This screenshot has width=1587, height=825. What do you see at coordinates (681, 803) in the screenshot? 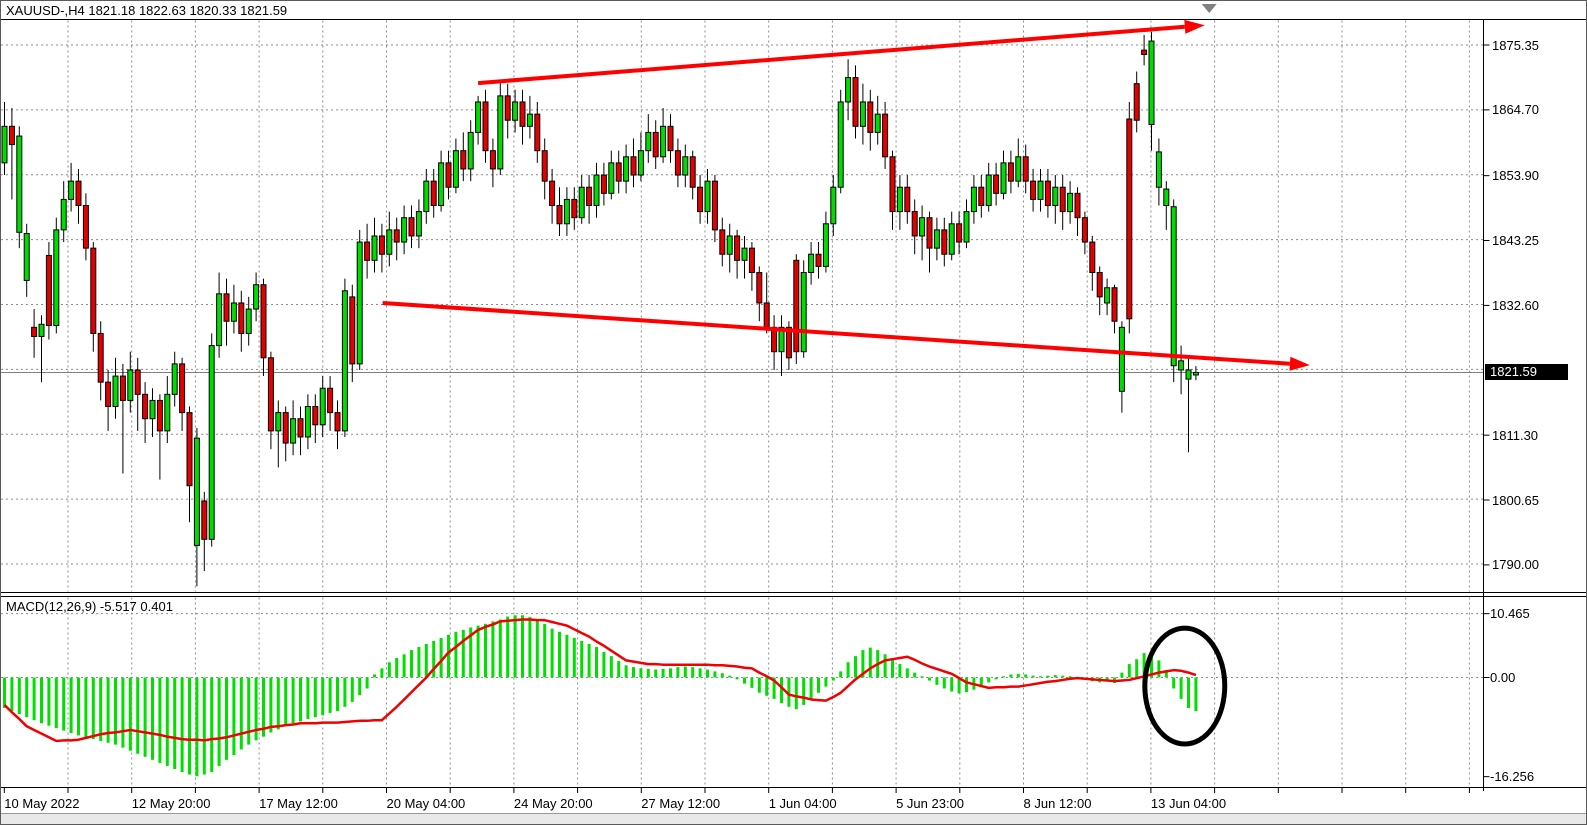
I see `time-axis-label: 27 May 12:00` at bounding box center [681, 803].